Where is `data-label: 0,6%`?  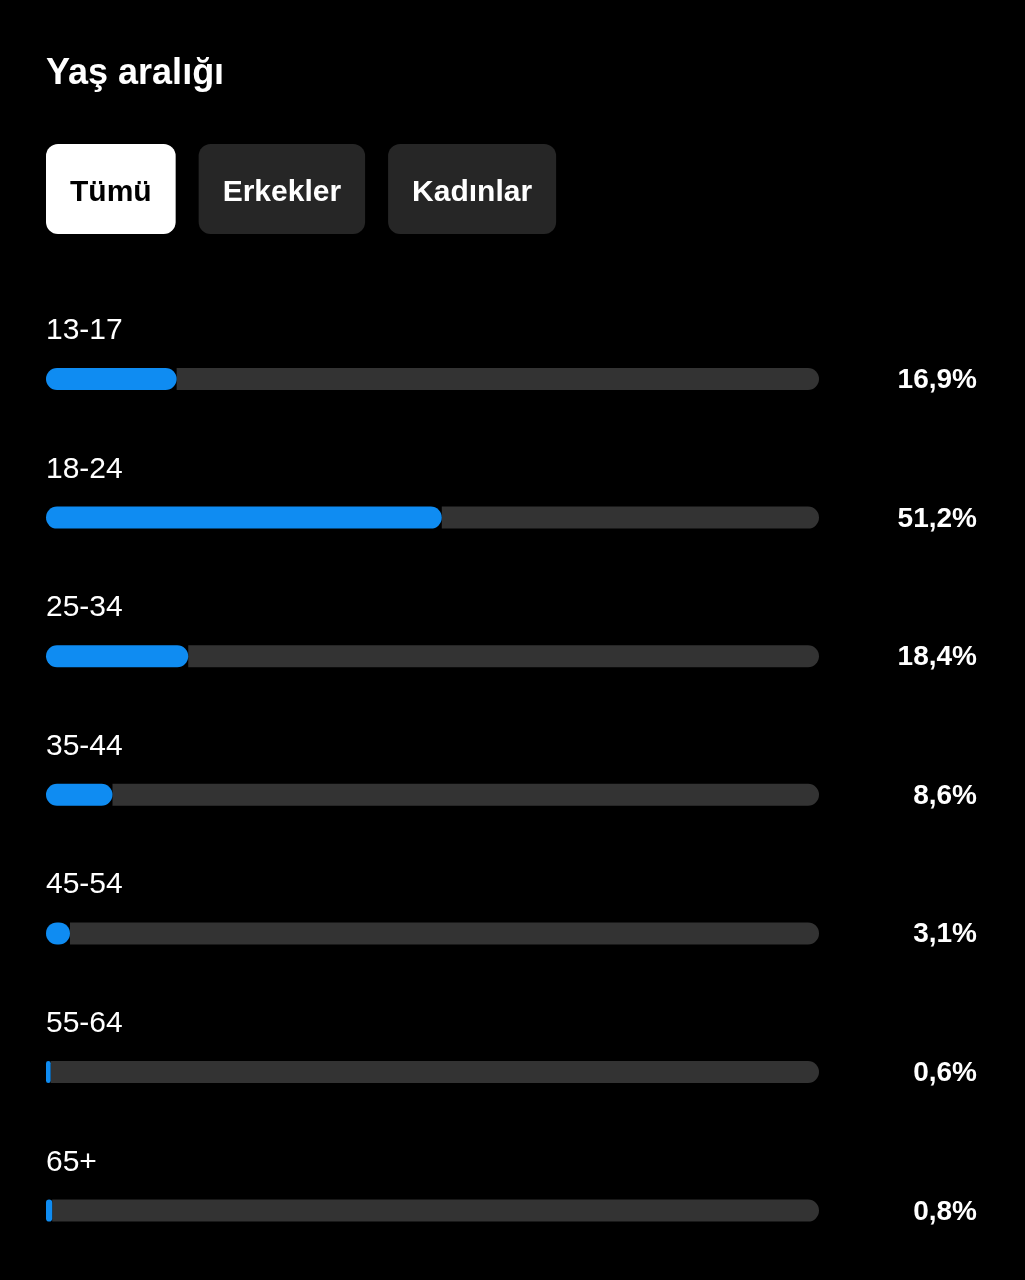
data-label: 0,6% is located at coordinates (945, 1071).